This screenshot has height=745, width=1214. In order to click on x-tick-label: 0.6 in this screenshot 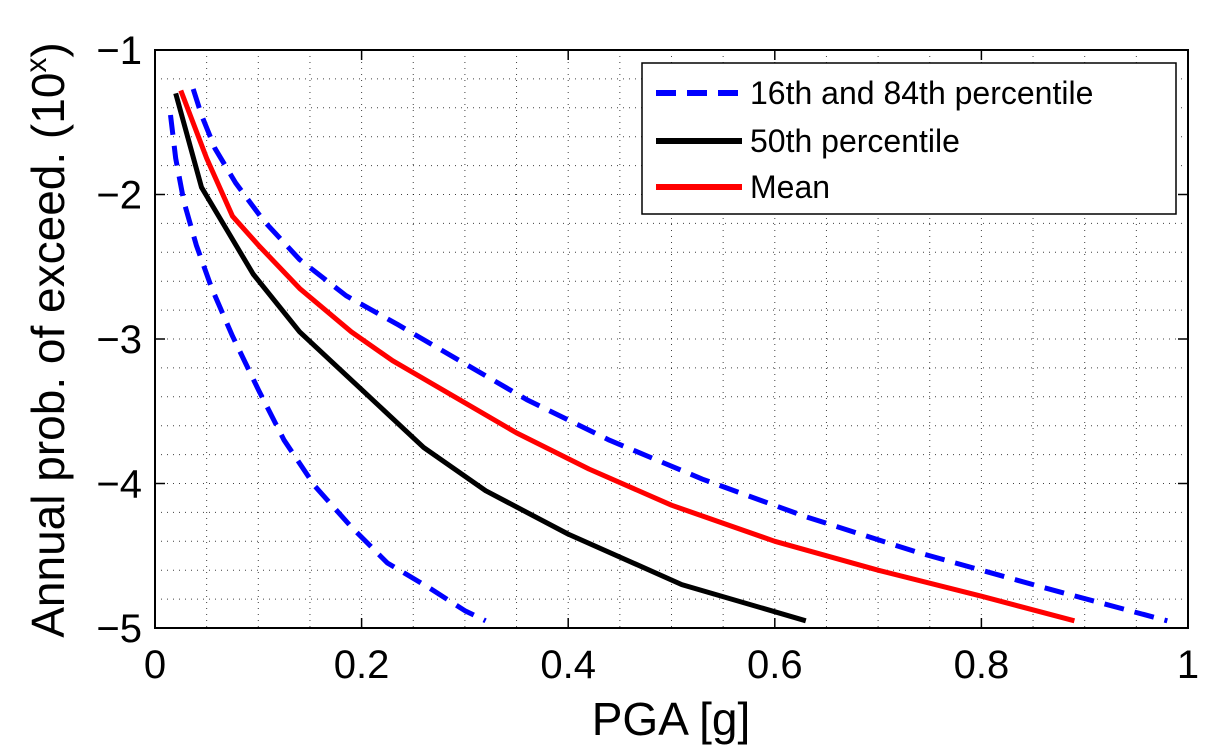, I will do `click(775, 665)`.